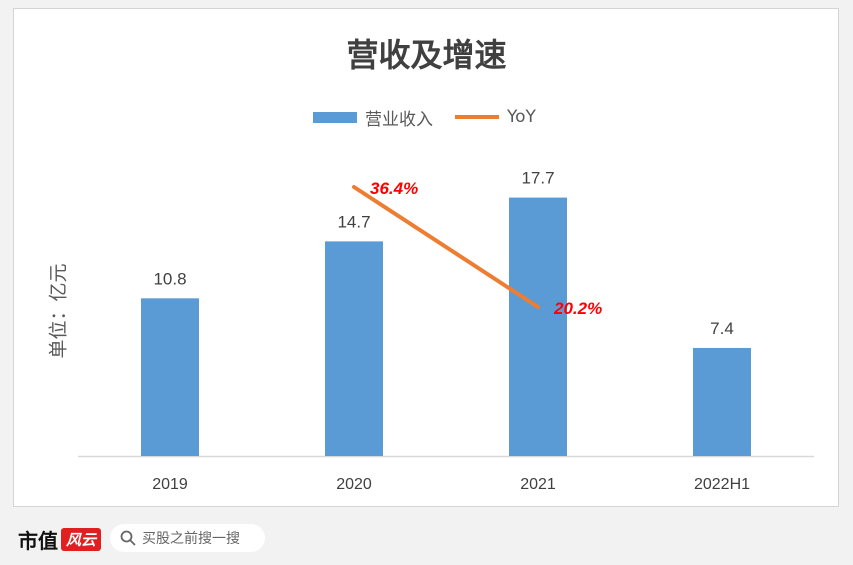 This screenshot has height=565, width=853. What do you see at coordinates (354, 348) in the screenshot?
I see `bar-2020` at bounding box center [354, 348].